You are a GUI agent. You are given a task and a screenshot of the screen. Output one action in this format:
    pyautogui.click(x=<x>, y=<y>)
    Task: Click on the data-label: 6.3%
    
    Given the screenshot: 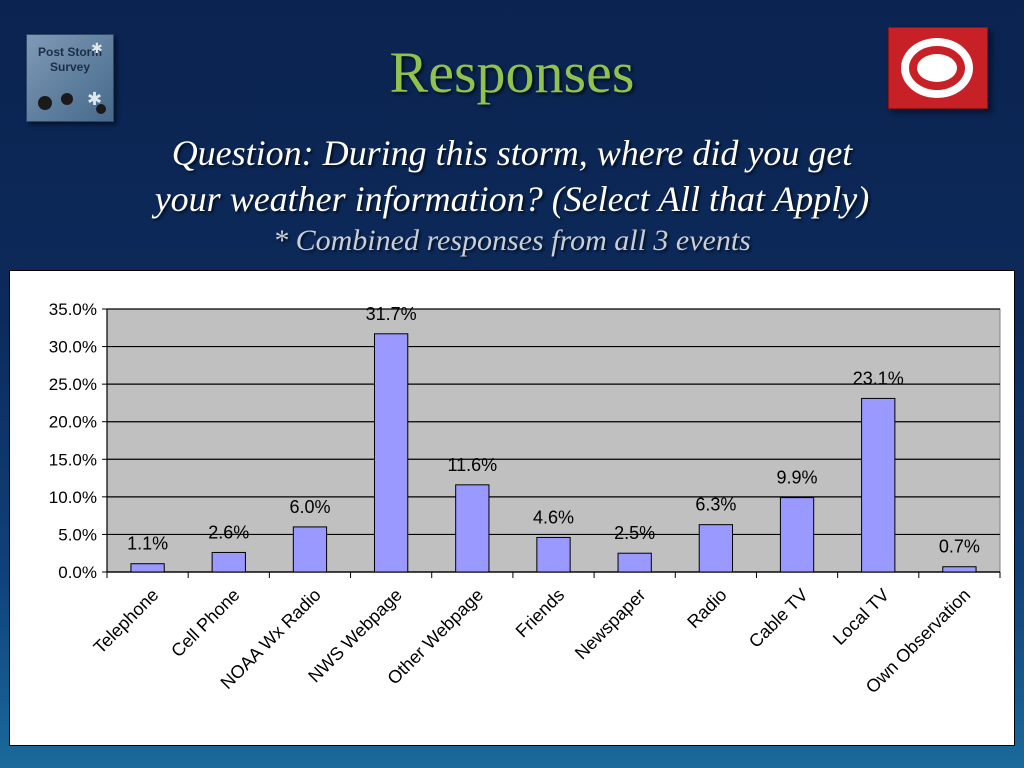 What is the action you would take?
    pyautogui.click(x=715, y=505)
    